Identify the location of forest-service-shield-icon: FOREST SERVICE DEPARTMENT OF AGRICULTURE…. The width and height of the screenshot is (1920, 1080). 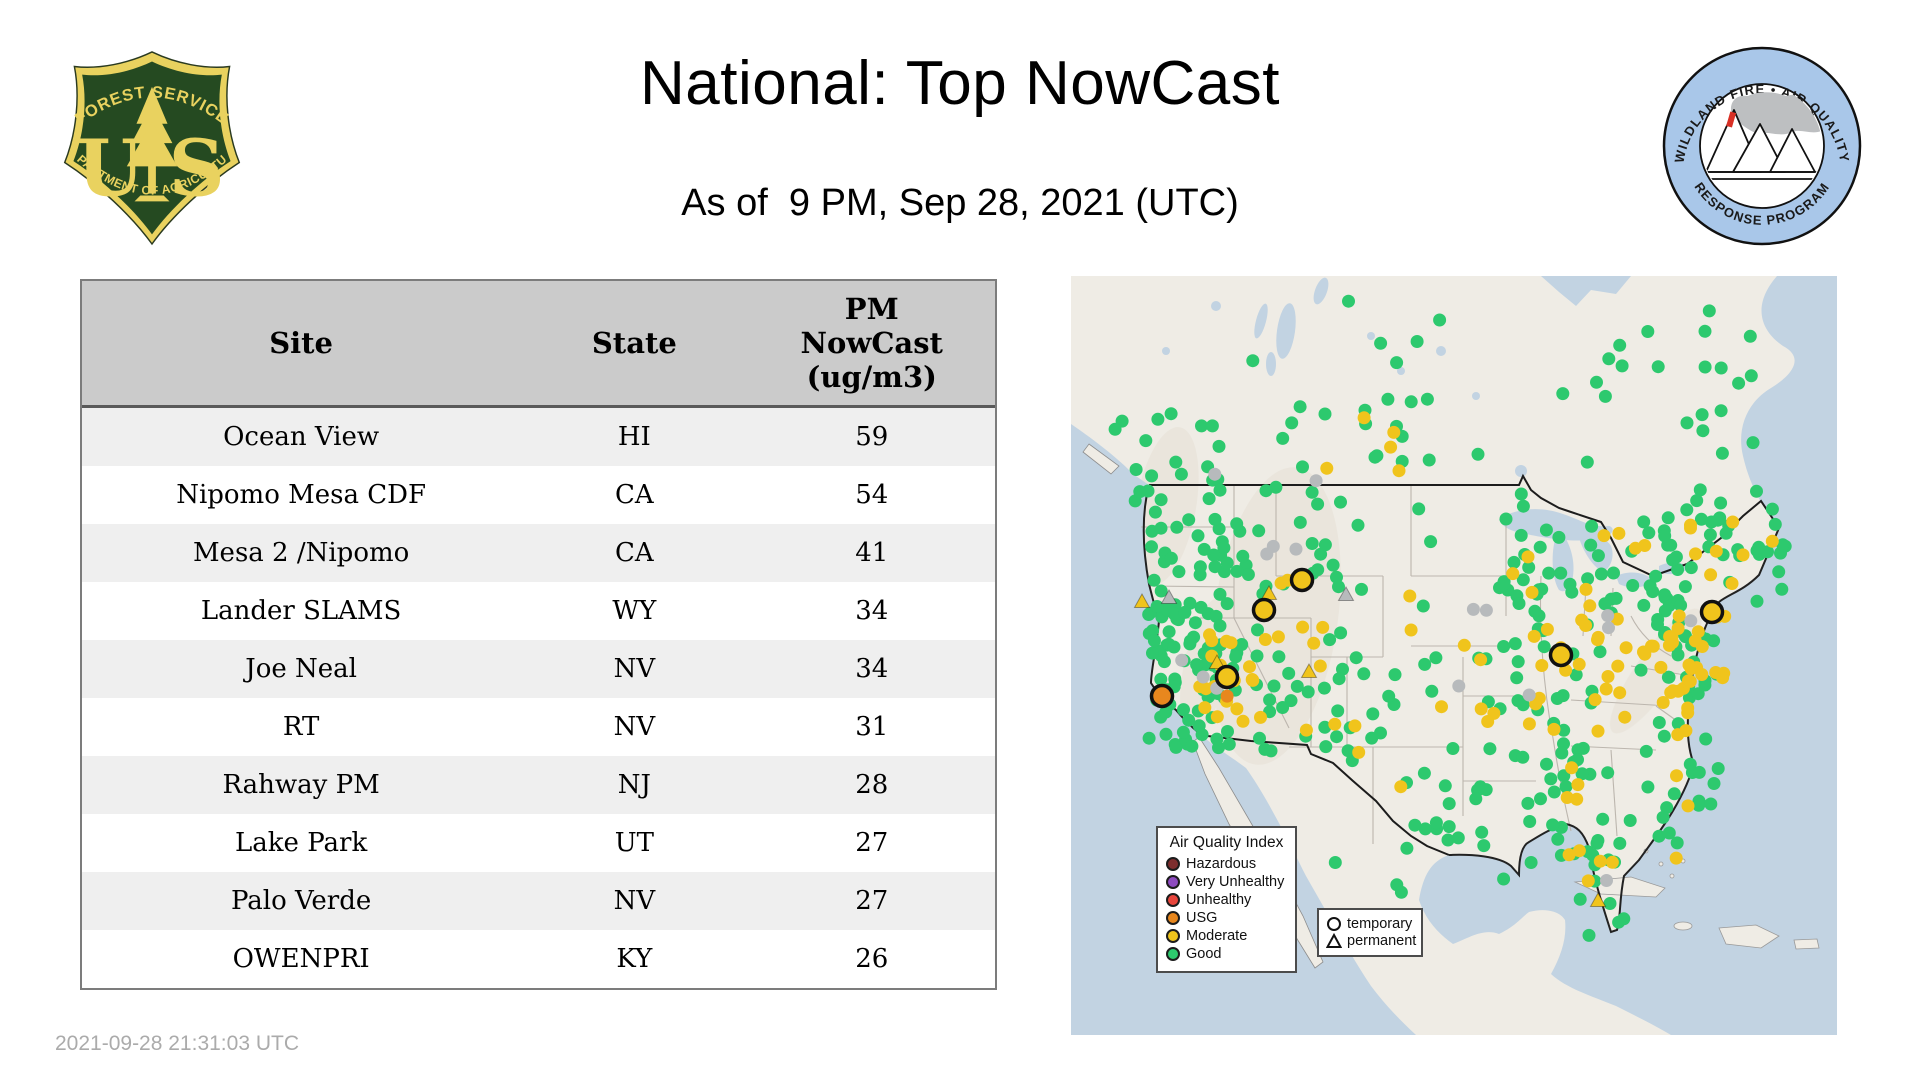
(145, 137).